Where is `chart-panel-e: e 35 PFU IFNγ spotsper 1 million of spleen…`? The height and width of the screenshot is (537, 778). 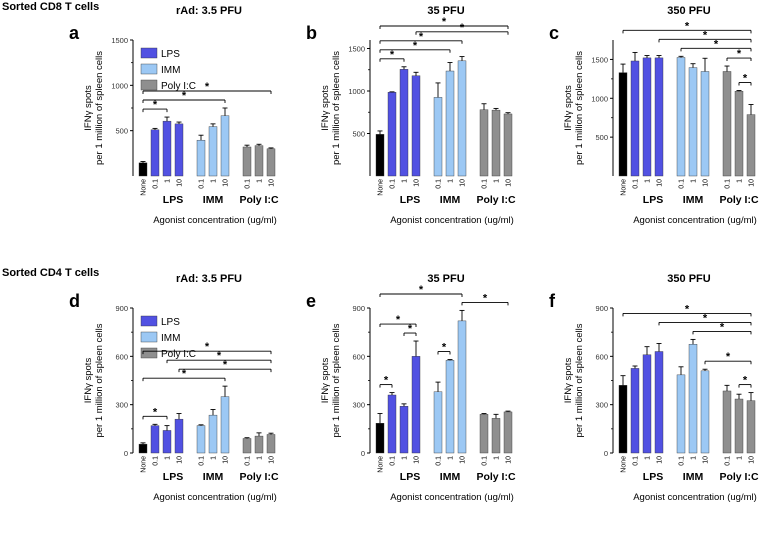 chart-panel-e: e 35 PFU IFNγ spotsper 1 million of spleen… is located at coordinates (411, 388).